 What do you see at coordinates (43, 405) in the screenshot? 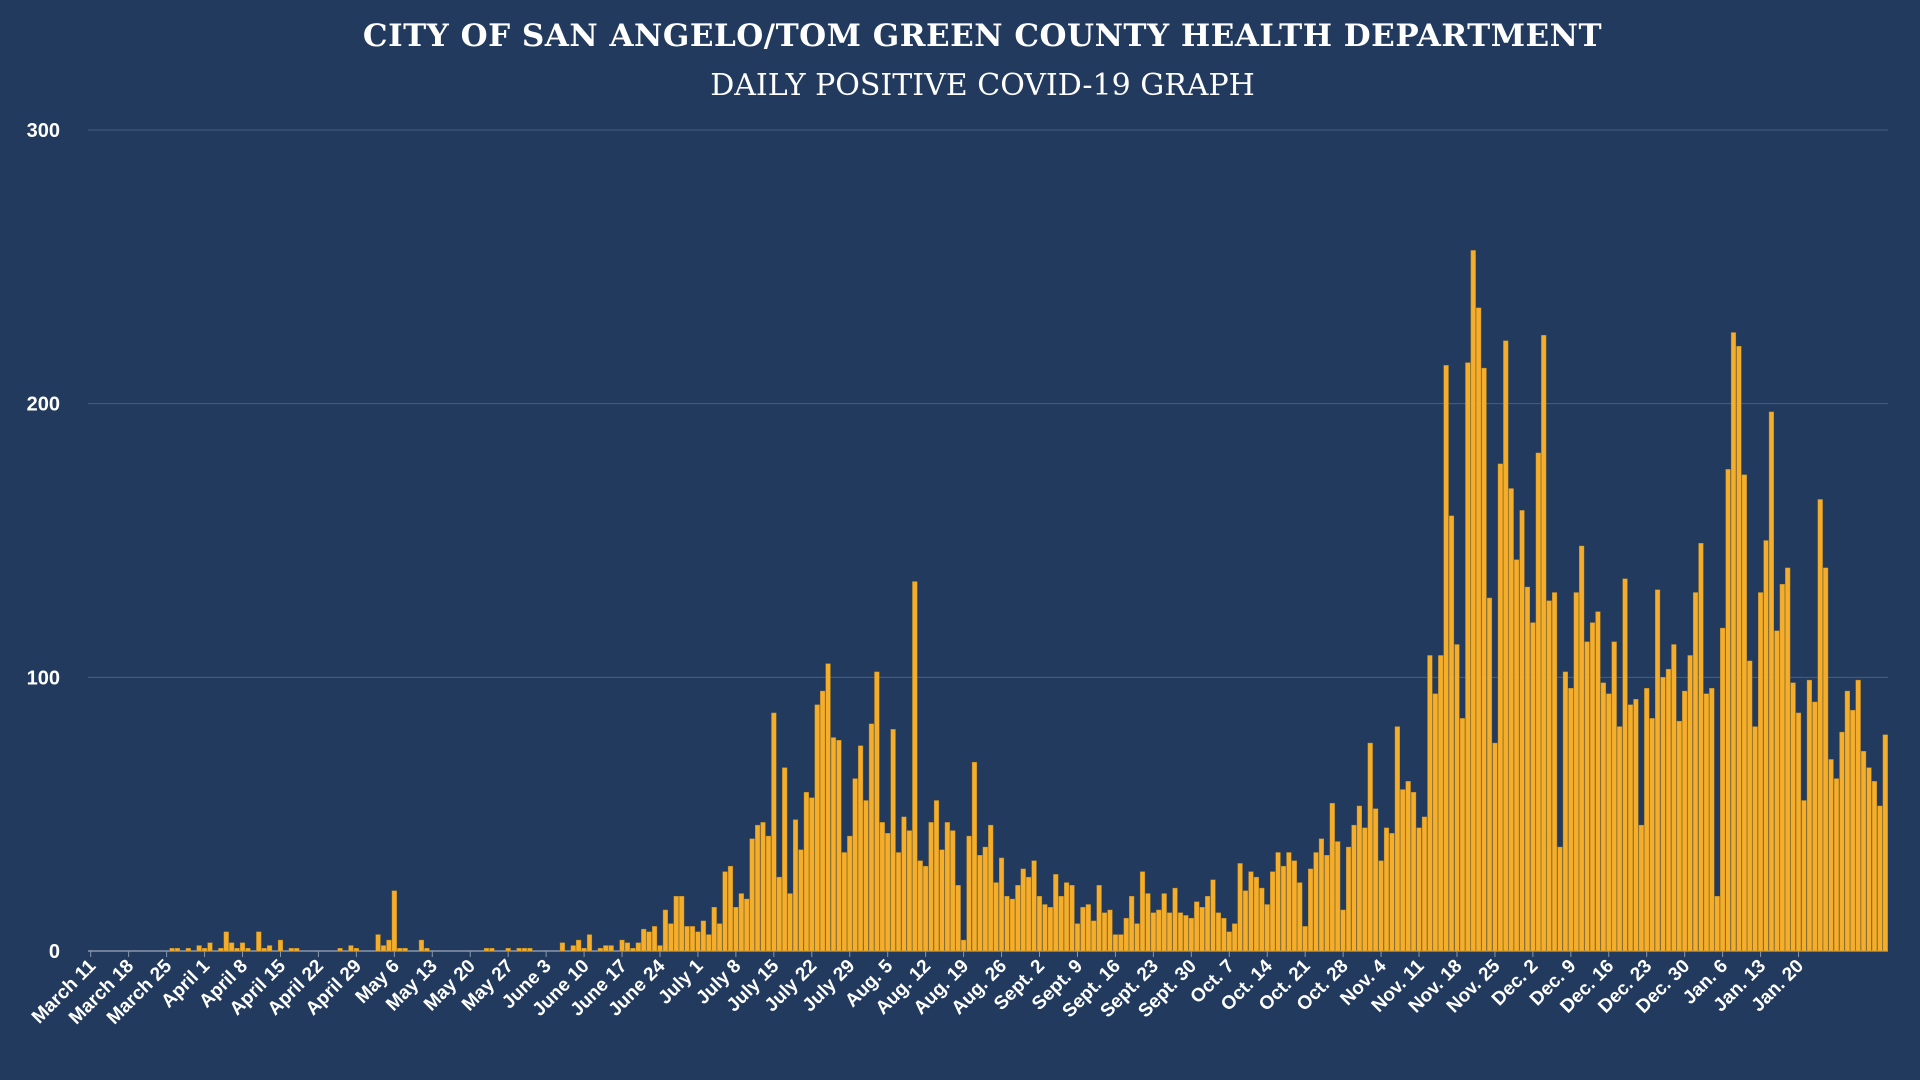
I see `y-tick-label: 200` at bounding box center [43, 405].